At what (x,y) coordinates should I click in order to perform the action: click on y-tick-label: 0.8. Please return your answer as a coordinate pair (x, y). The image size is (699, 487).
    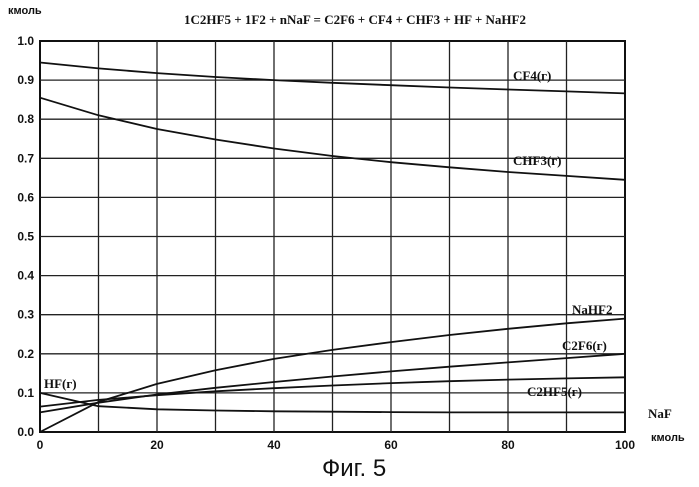
    Looking at the image, I should click on (25, 119).